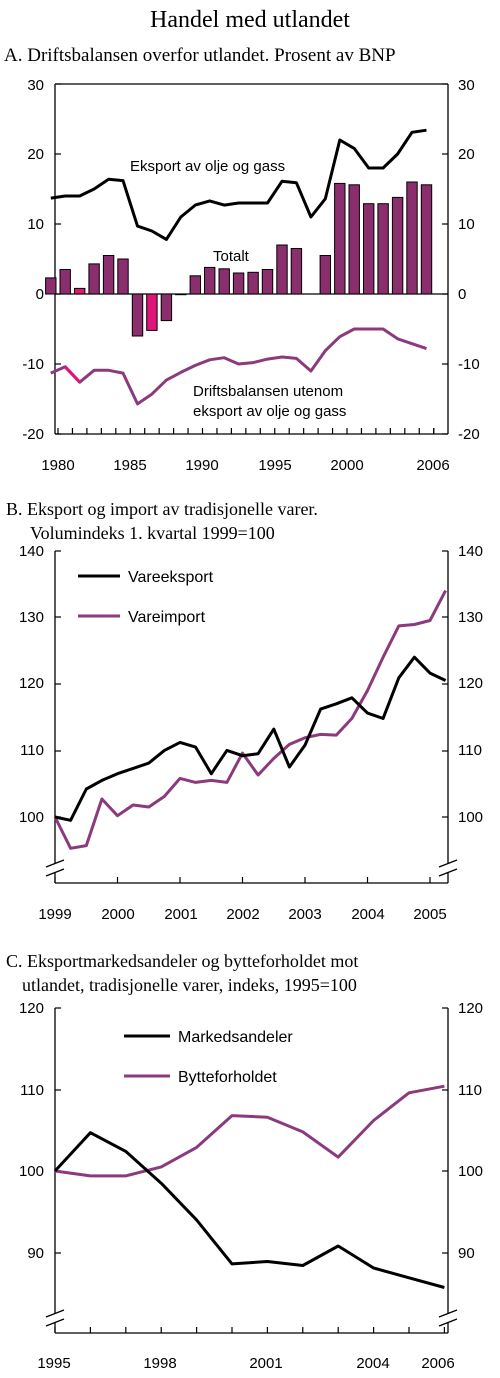 The height and width of the screenshot is (1378, 500). What do you see at coordinates (250, 738) in the screenshot?
I see `line-vareeksport` at bounding box center [250, 738].